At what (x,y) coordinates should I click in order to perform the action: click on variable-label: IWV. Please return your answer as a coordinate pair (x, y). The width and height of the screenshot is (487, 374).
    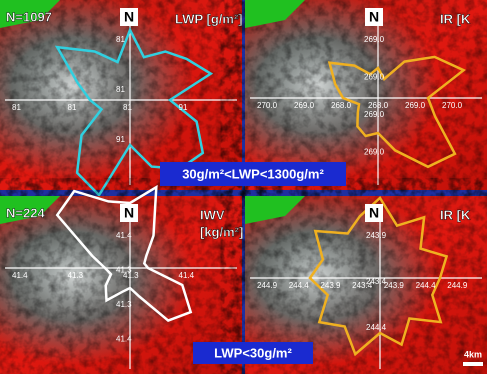
    Looking at the image, I should click on (212, 214).